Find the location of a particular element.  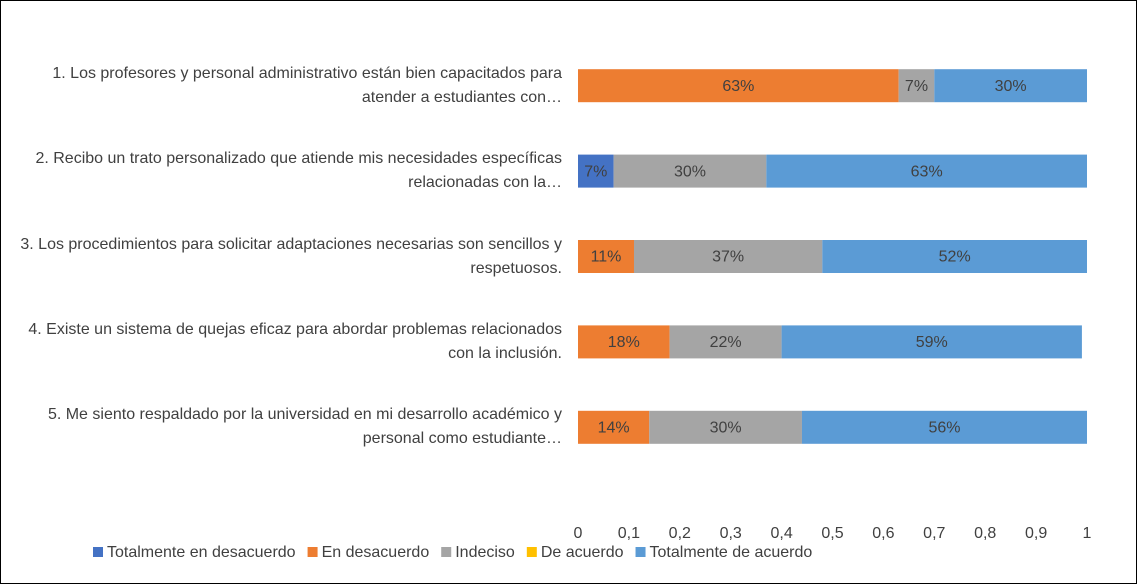

legend-label: Totalmente en desacuerdo is located at coordinates (201, 552).